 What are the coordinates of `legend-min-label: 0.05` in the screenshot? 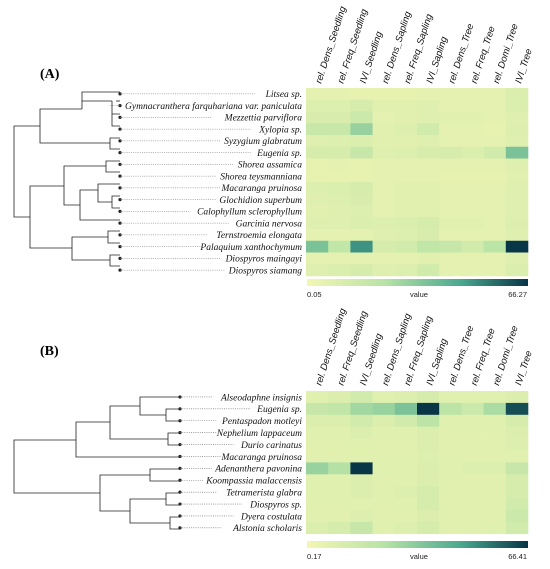 It's located at (314, 294).